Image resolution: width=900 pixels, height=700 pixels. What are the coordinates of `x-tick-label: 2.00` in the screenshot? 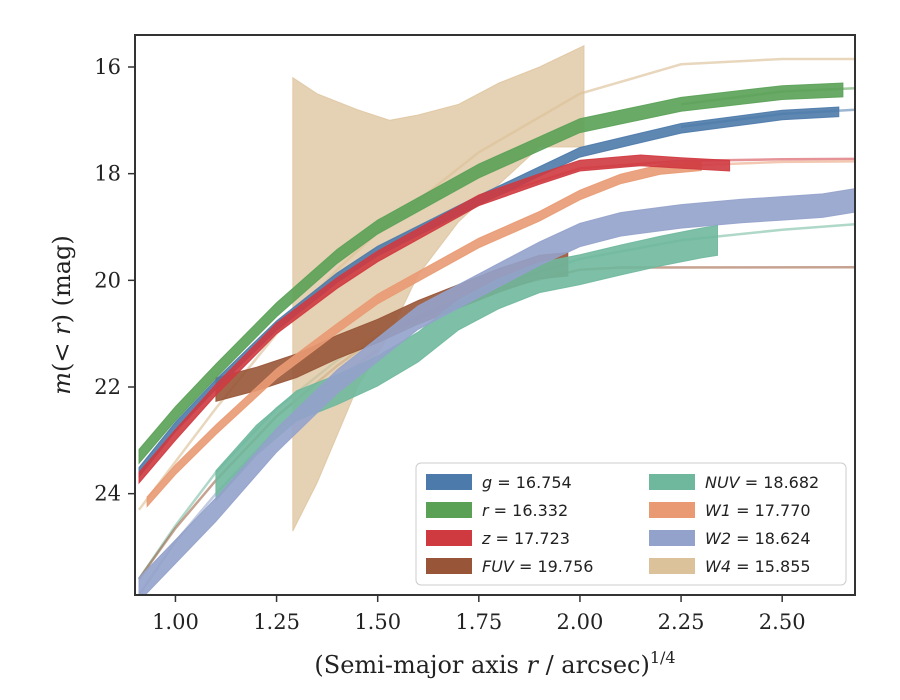 It's located at (580, 622).